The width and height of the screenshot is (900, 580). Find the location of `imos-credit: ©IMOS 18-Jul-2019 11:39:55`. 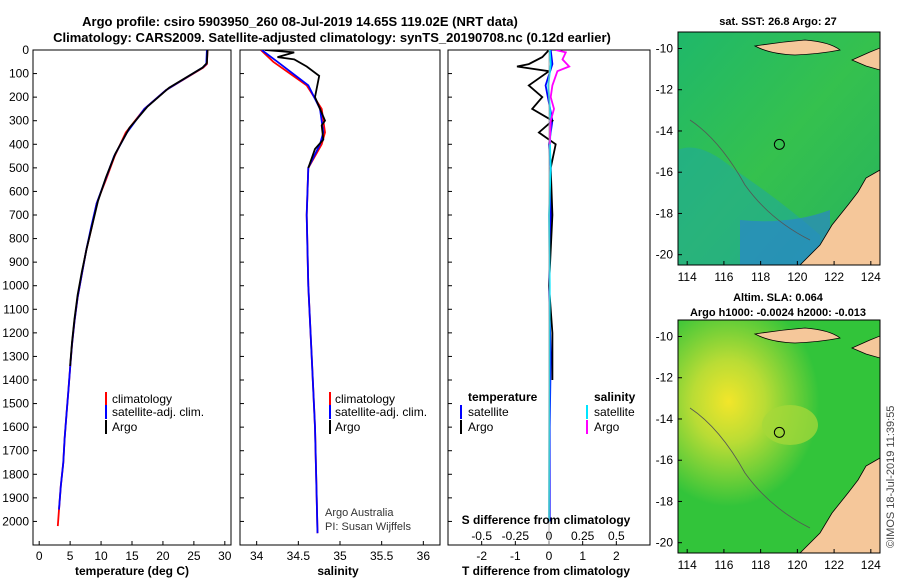

imos-credit: ©IMOS 18-Jul-2019 11:39:55 is located at coordinates (891, 477).